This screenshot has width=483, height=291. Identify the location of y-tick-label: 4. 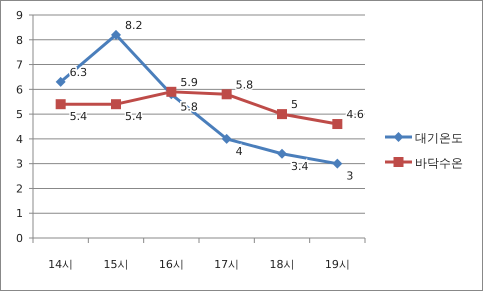
(19, 139).